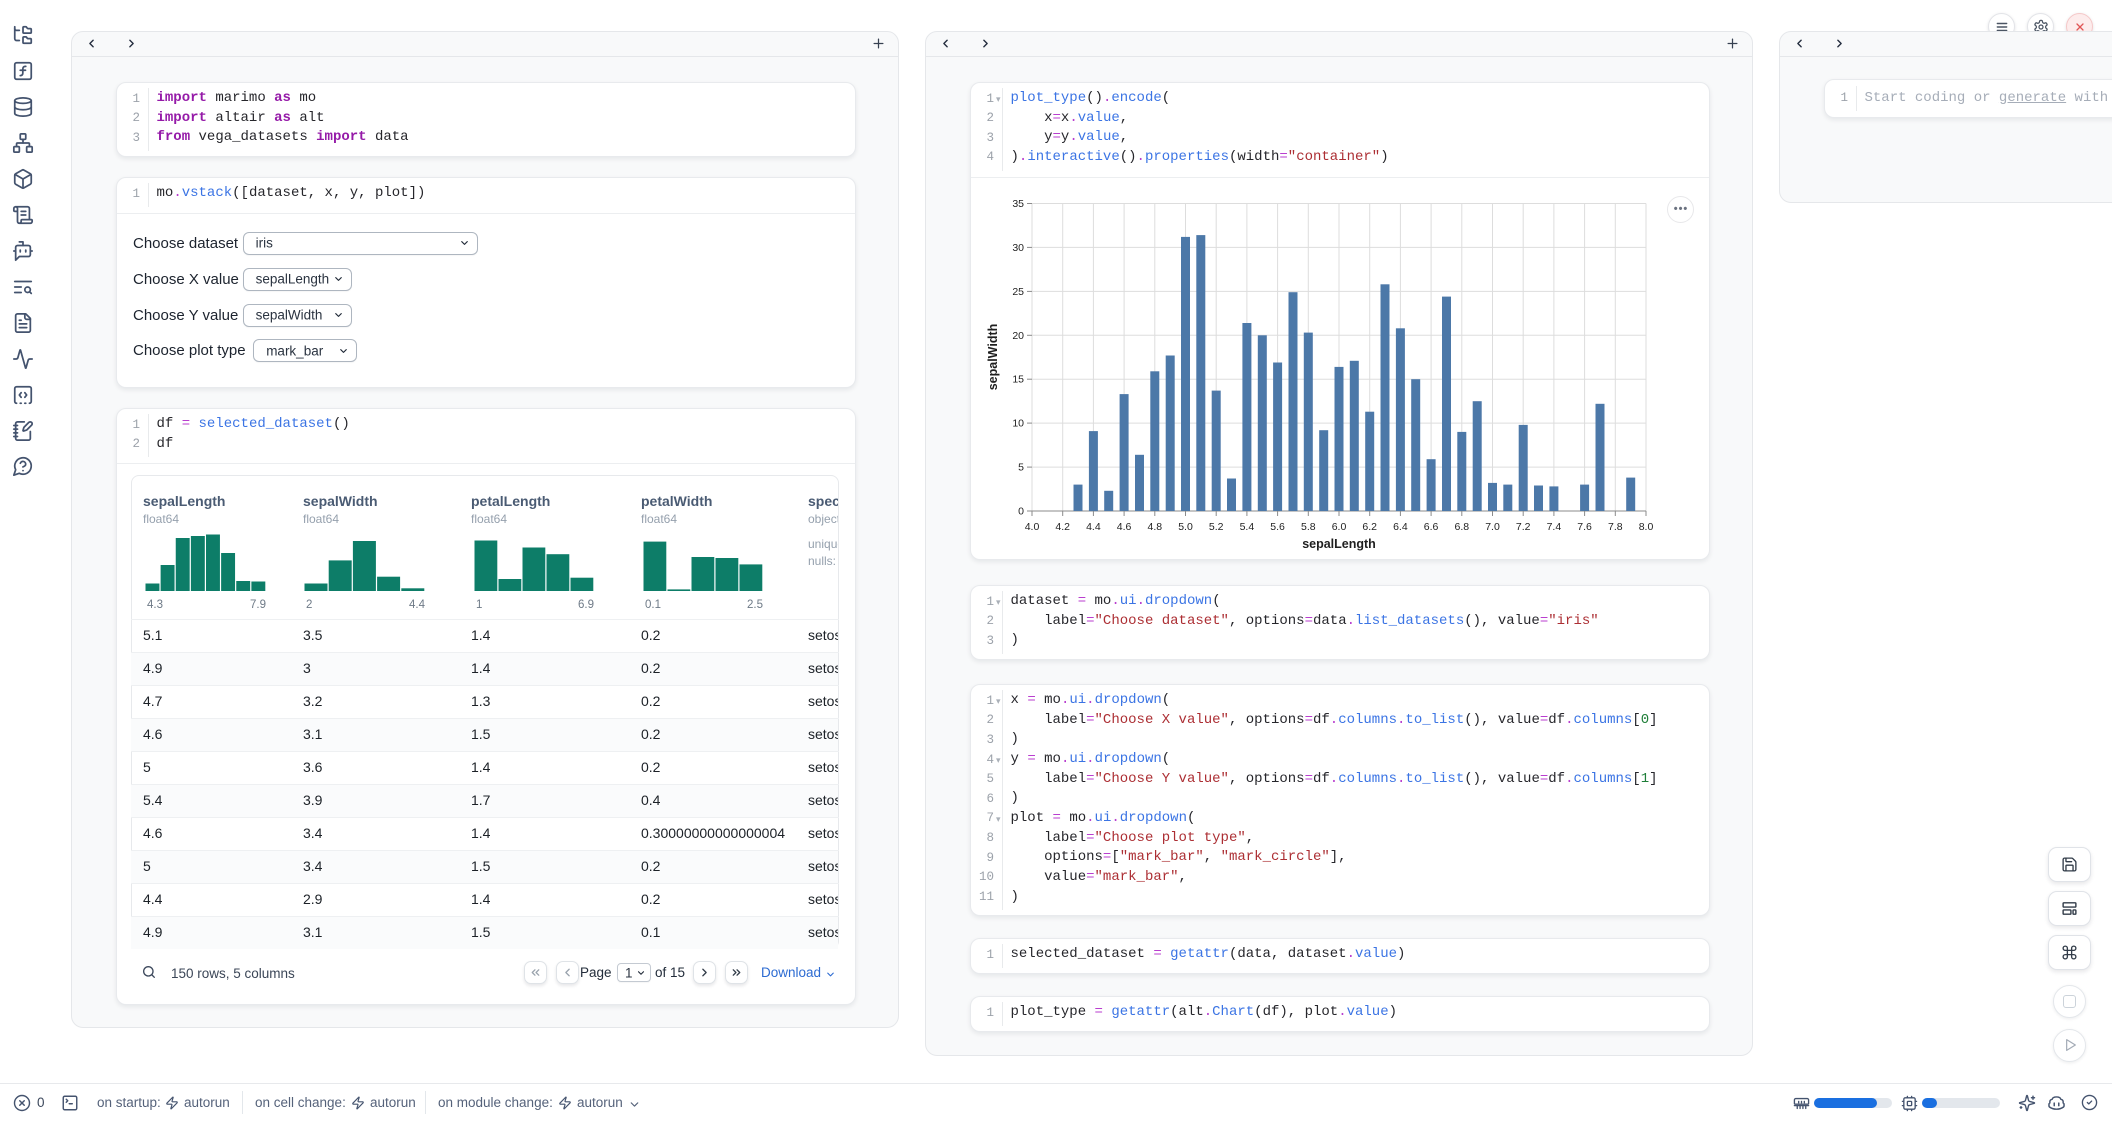  Describe the element at coordinates (1554, 527) in the screenshot. I see `svg-text: 7.4` at that location.